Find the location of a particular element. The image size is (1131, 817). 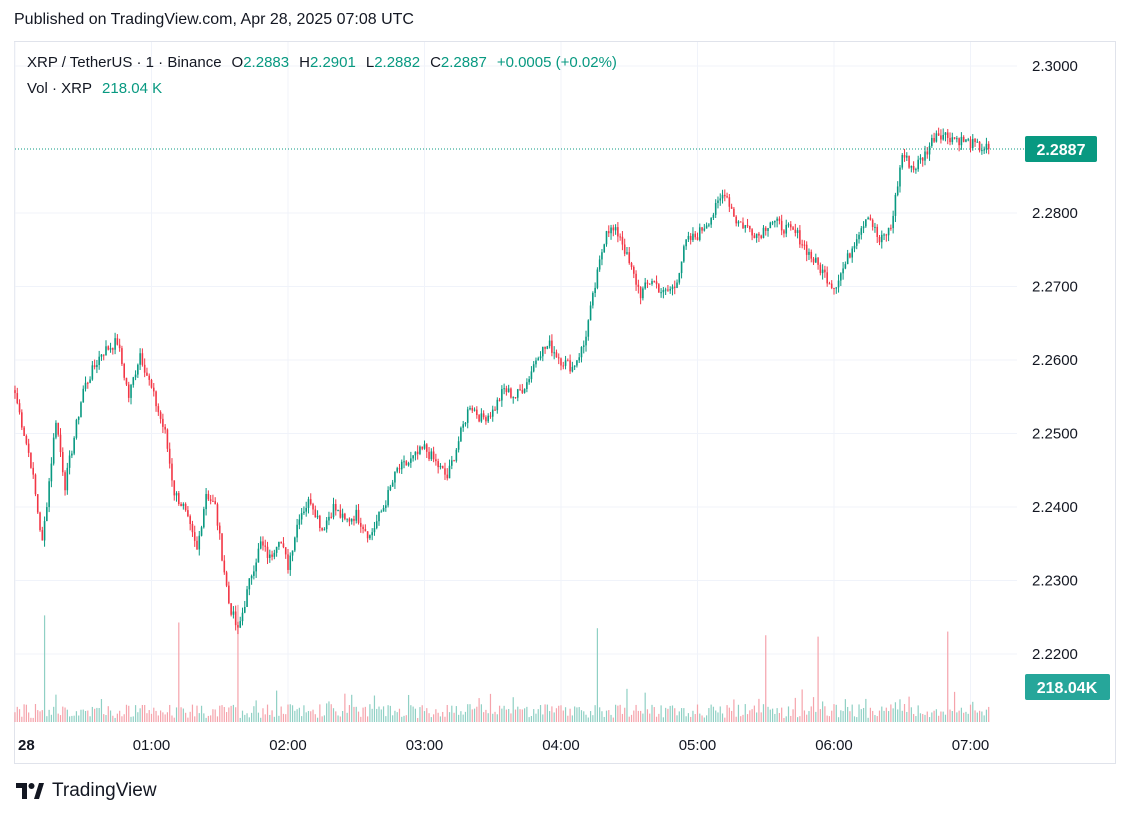

volume-label: Vol · XRP is located at coordinates (60, 88).